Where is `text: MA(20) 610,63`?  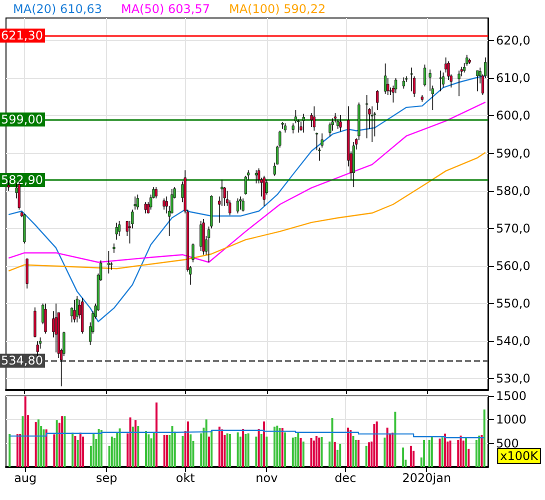
text: MA(20) 610,63 is located at coordinates (57, 9).